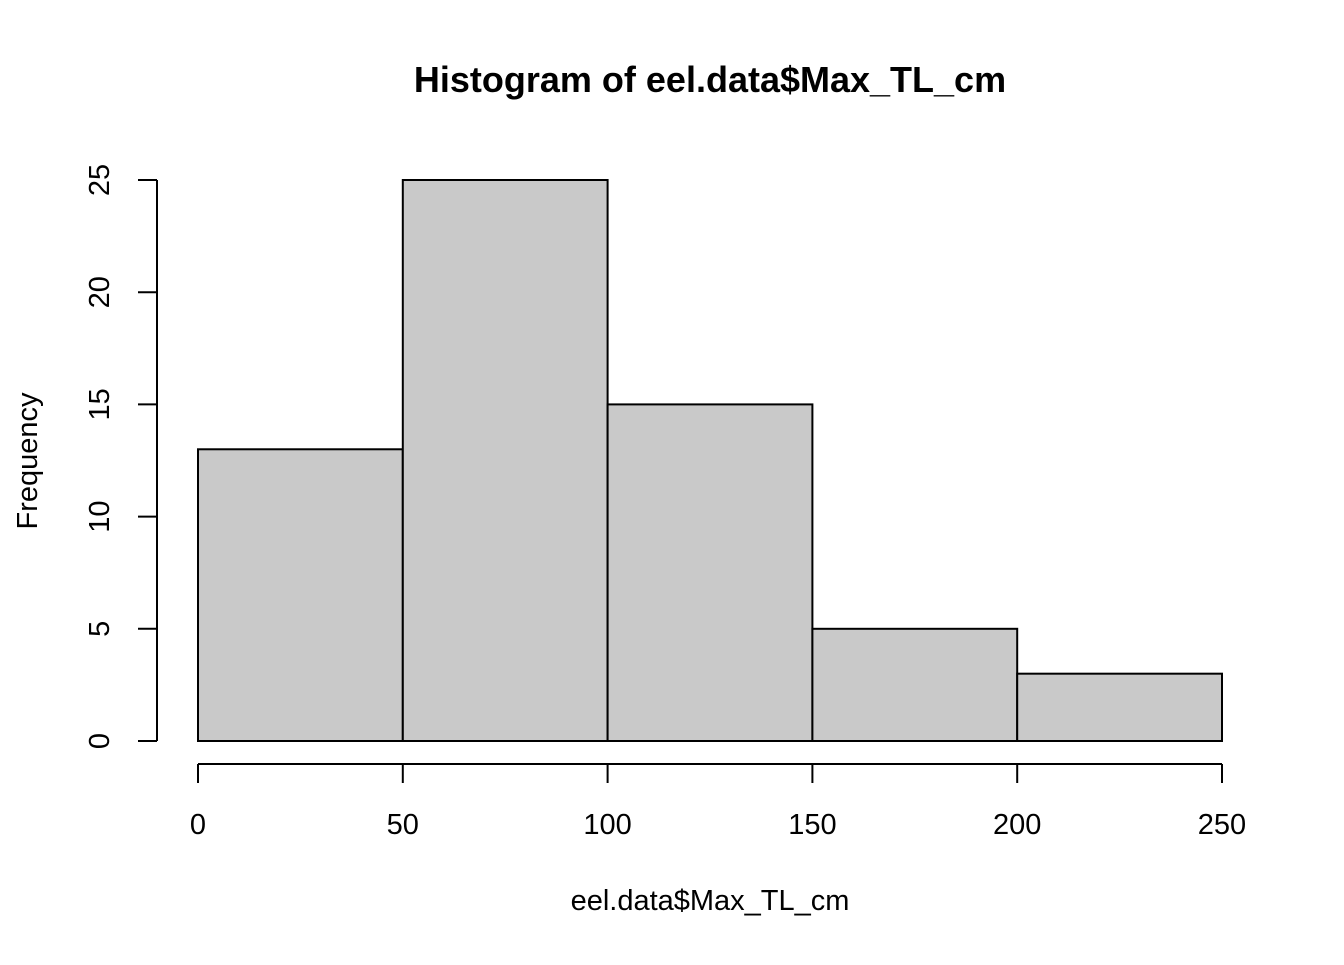  Describe the element at coordinates (100, 741) in the screenshot. I see `y-tick-label-0: 0` at that location.